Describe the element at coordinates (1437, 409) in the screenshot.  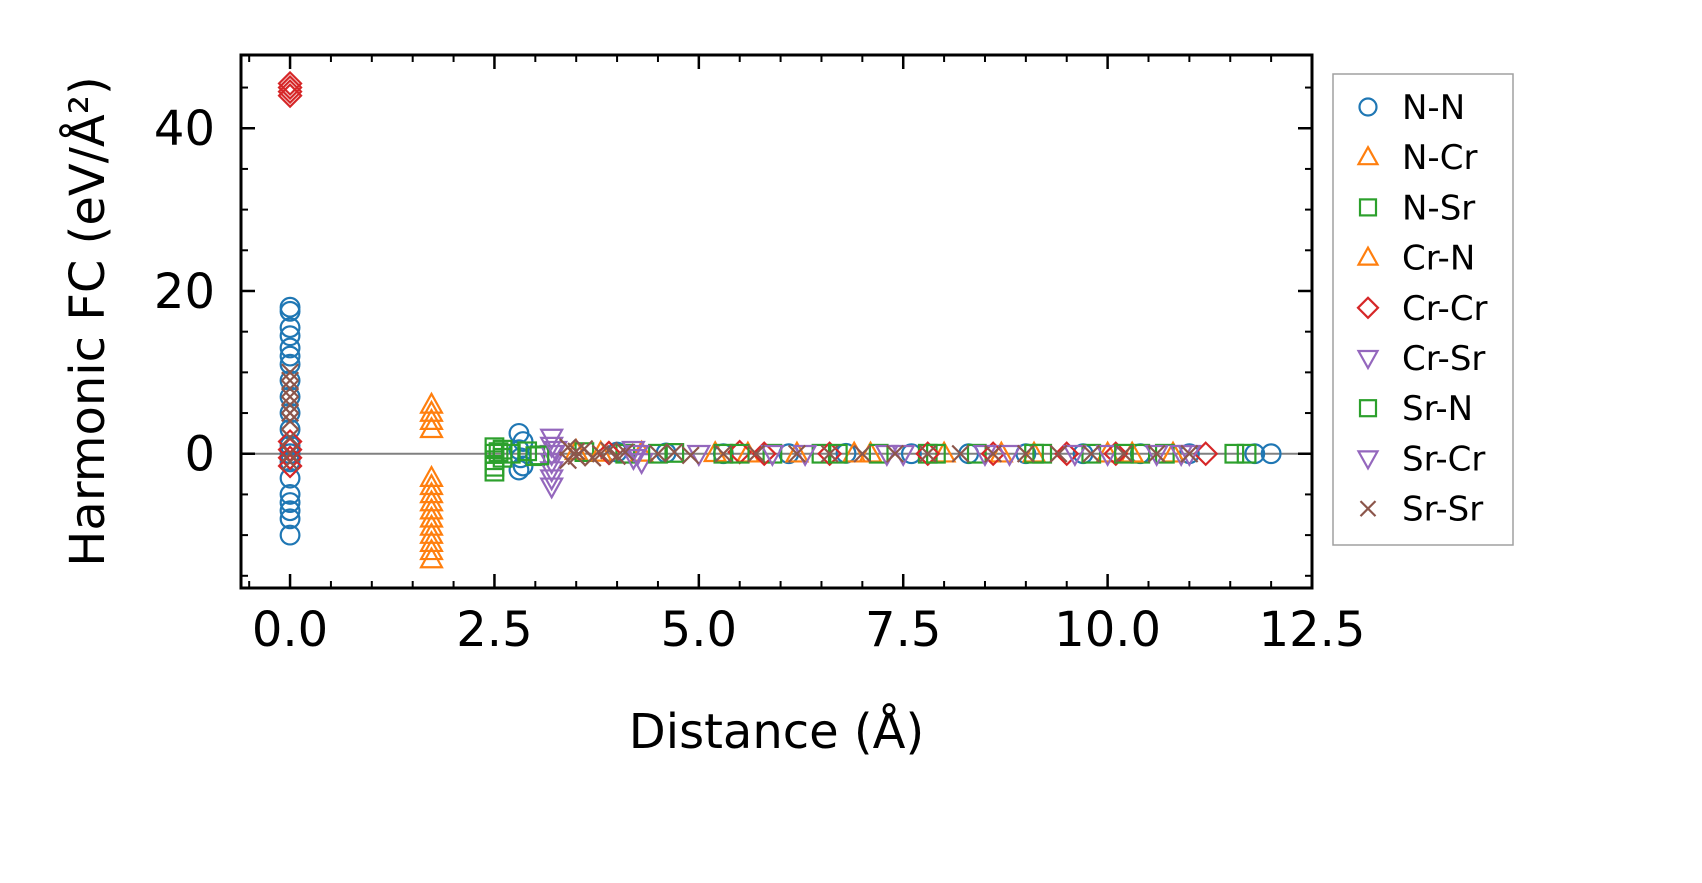
I see `legend-label: Sr-N` at that location.